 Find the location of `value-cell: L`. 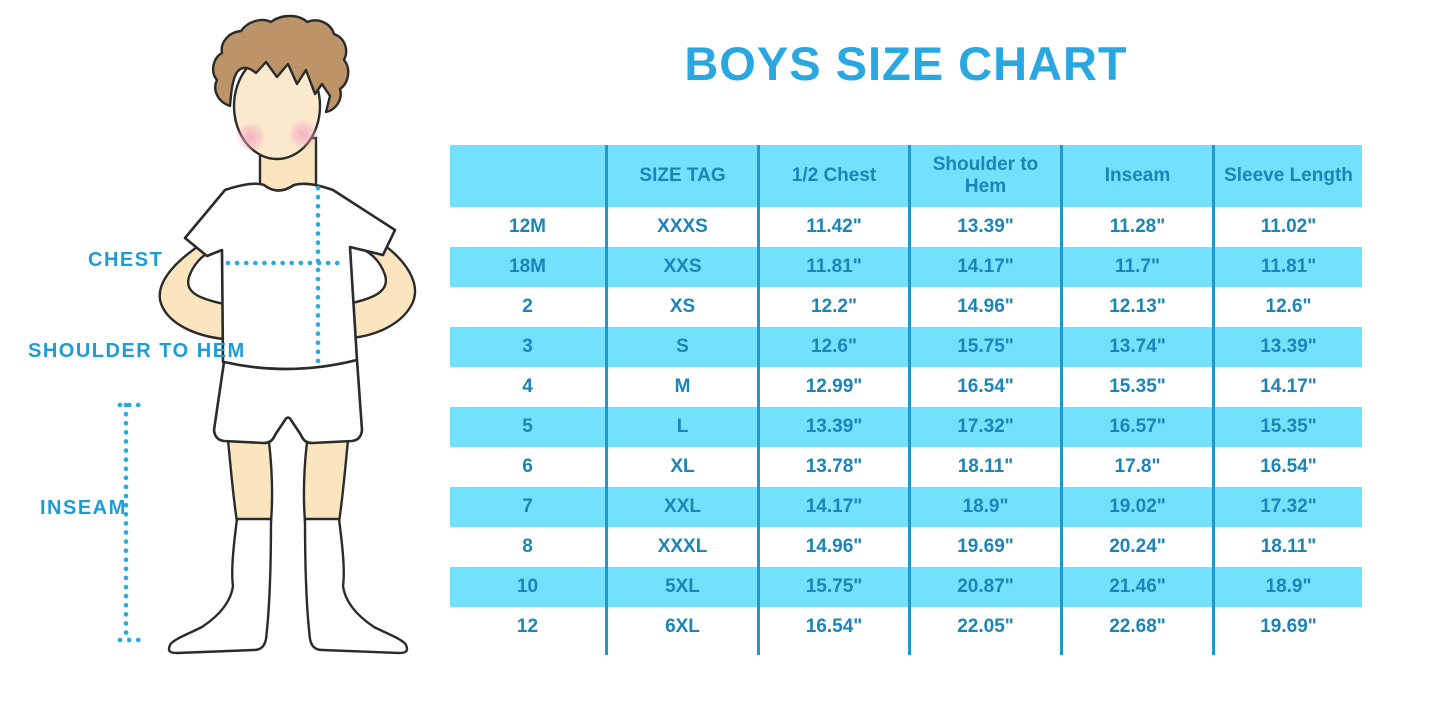

value-cell: L is located at coordinates (681, 427).